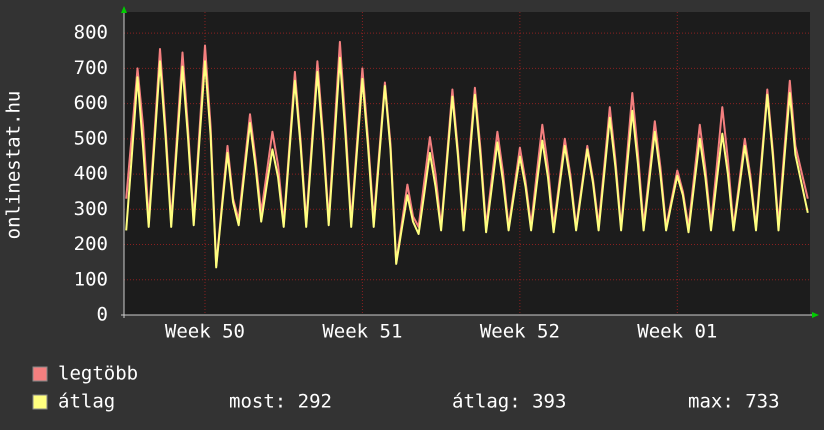  Describe the element at coordinates (91, 174) in the screenshot. I see `y-tick-label: 400` at that location.